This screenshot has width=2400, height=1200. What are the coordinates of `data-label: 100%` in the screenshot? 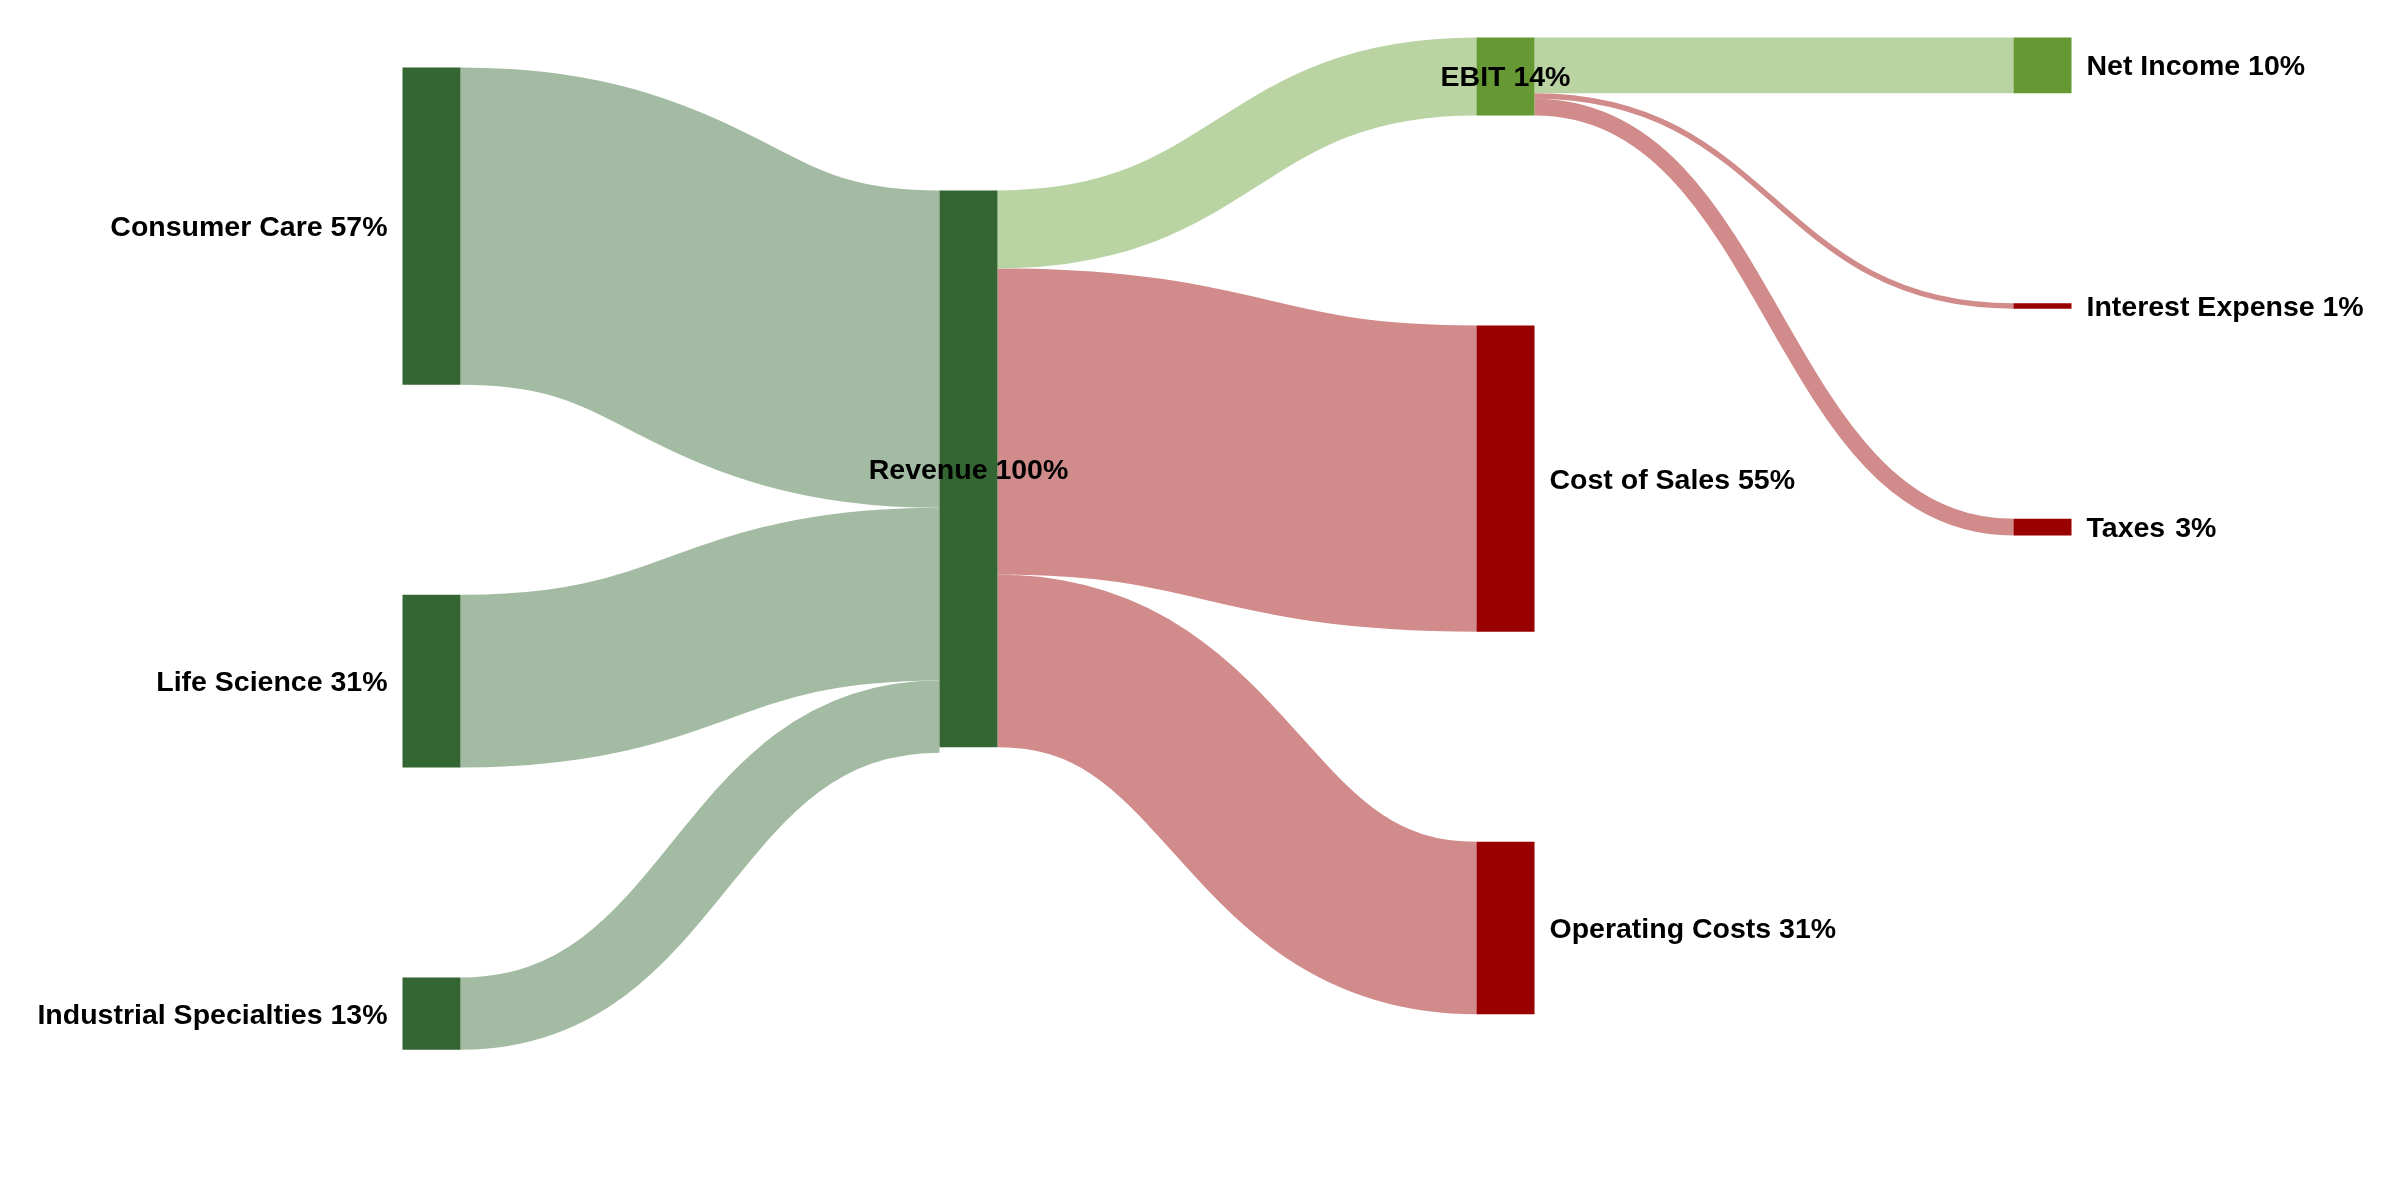 It's located at (1032, 468).